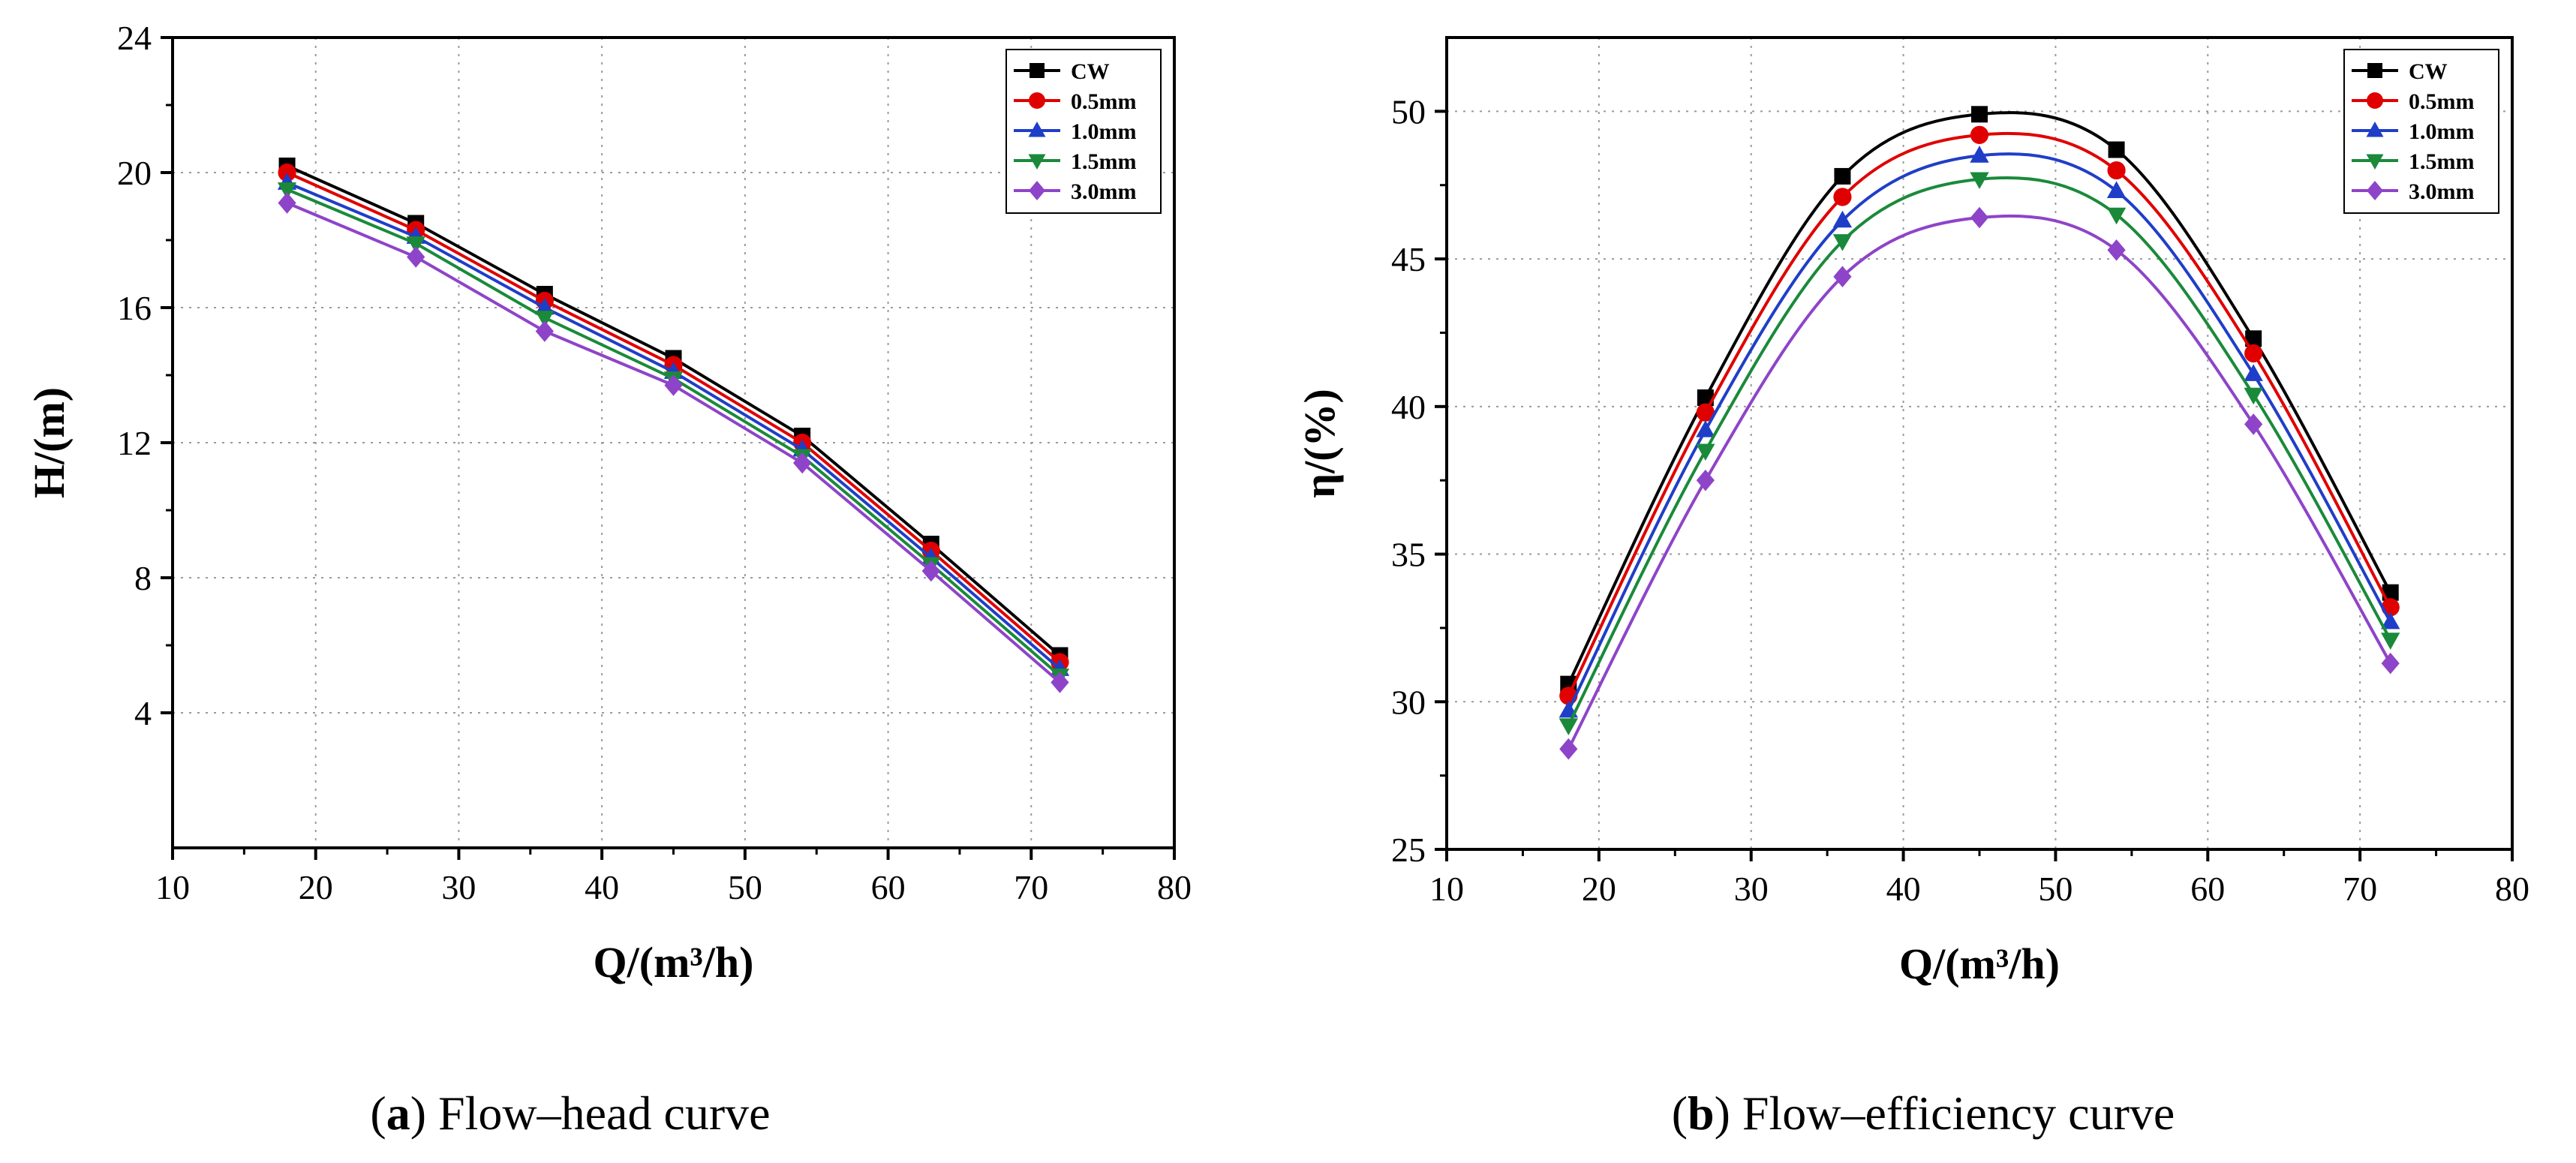 The height and width of the screenshot is (1163, 2576). What do you see at coordinates (1408, 259) in the screenshot?
I see `y-tick-label: 45` at bounding box center [1408, 259].